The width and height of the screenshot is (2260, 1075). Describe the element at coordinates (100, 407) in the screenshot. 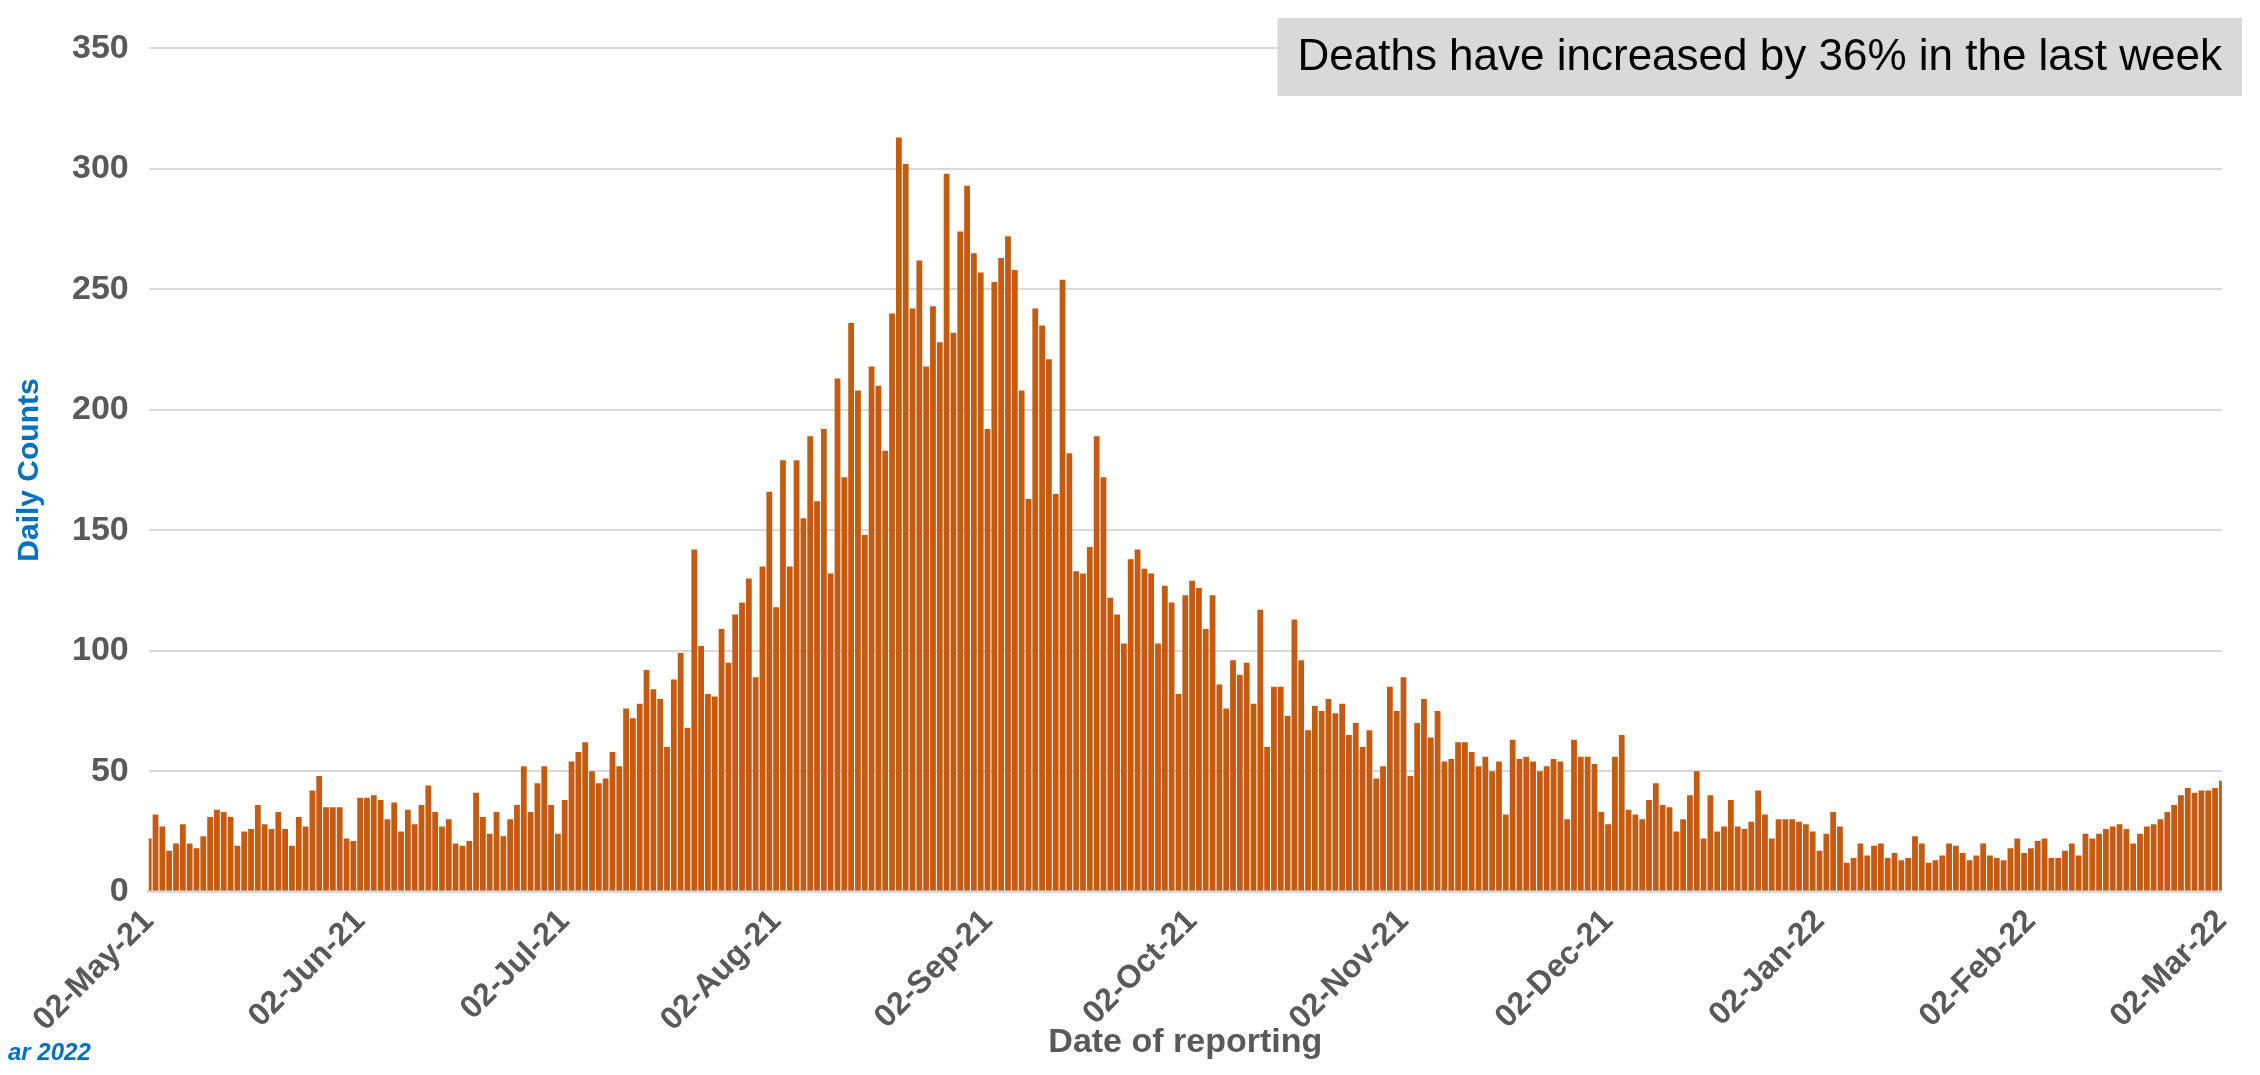

I see `y-tick-label: 200` at that location.